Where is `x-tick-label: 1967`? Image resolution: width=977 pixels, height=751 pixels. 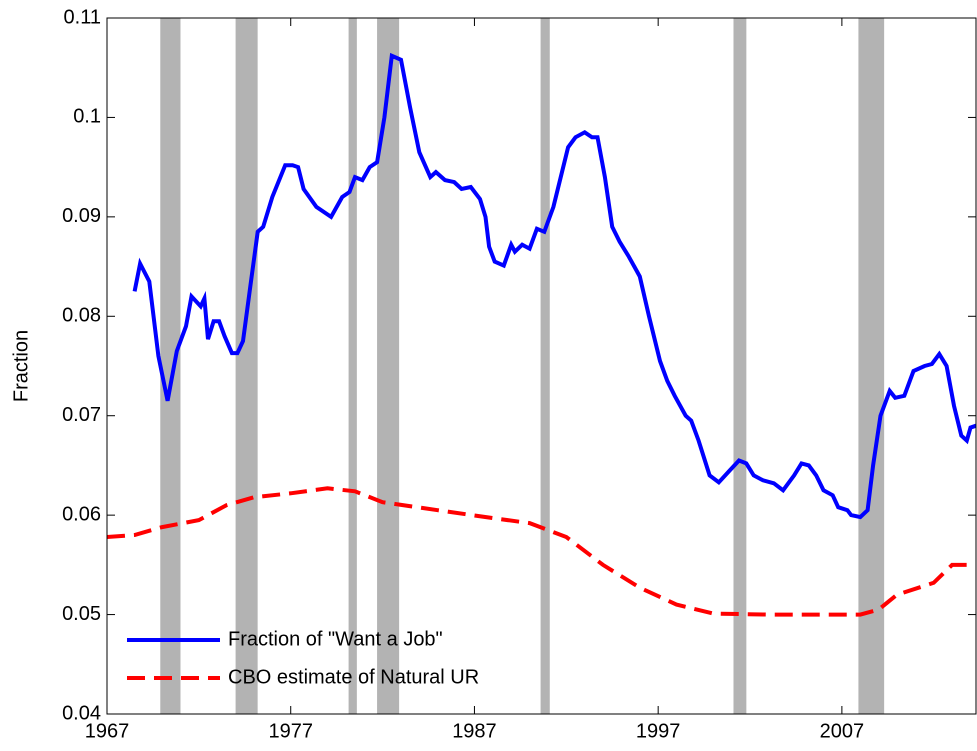
x-tick-label: 1967 is located at coordinates (107, 731).